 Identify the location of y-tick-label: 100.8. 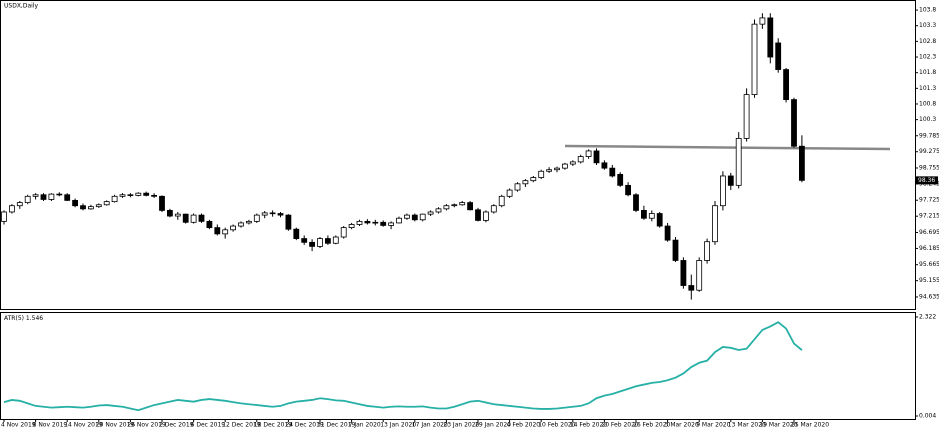
(927, 103).